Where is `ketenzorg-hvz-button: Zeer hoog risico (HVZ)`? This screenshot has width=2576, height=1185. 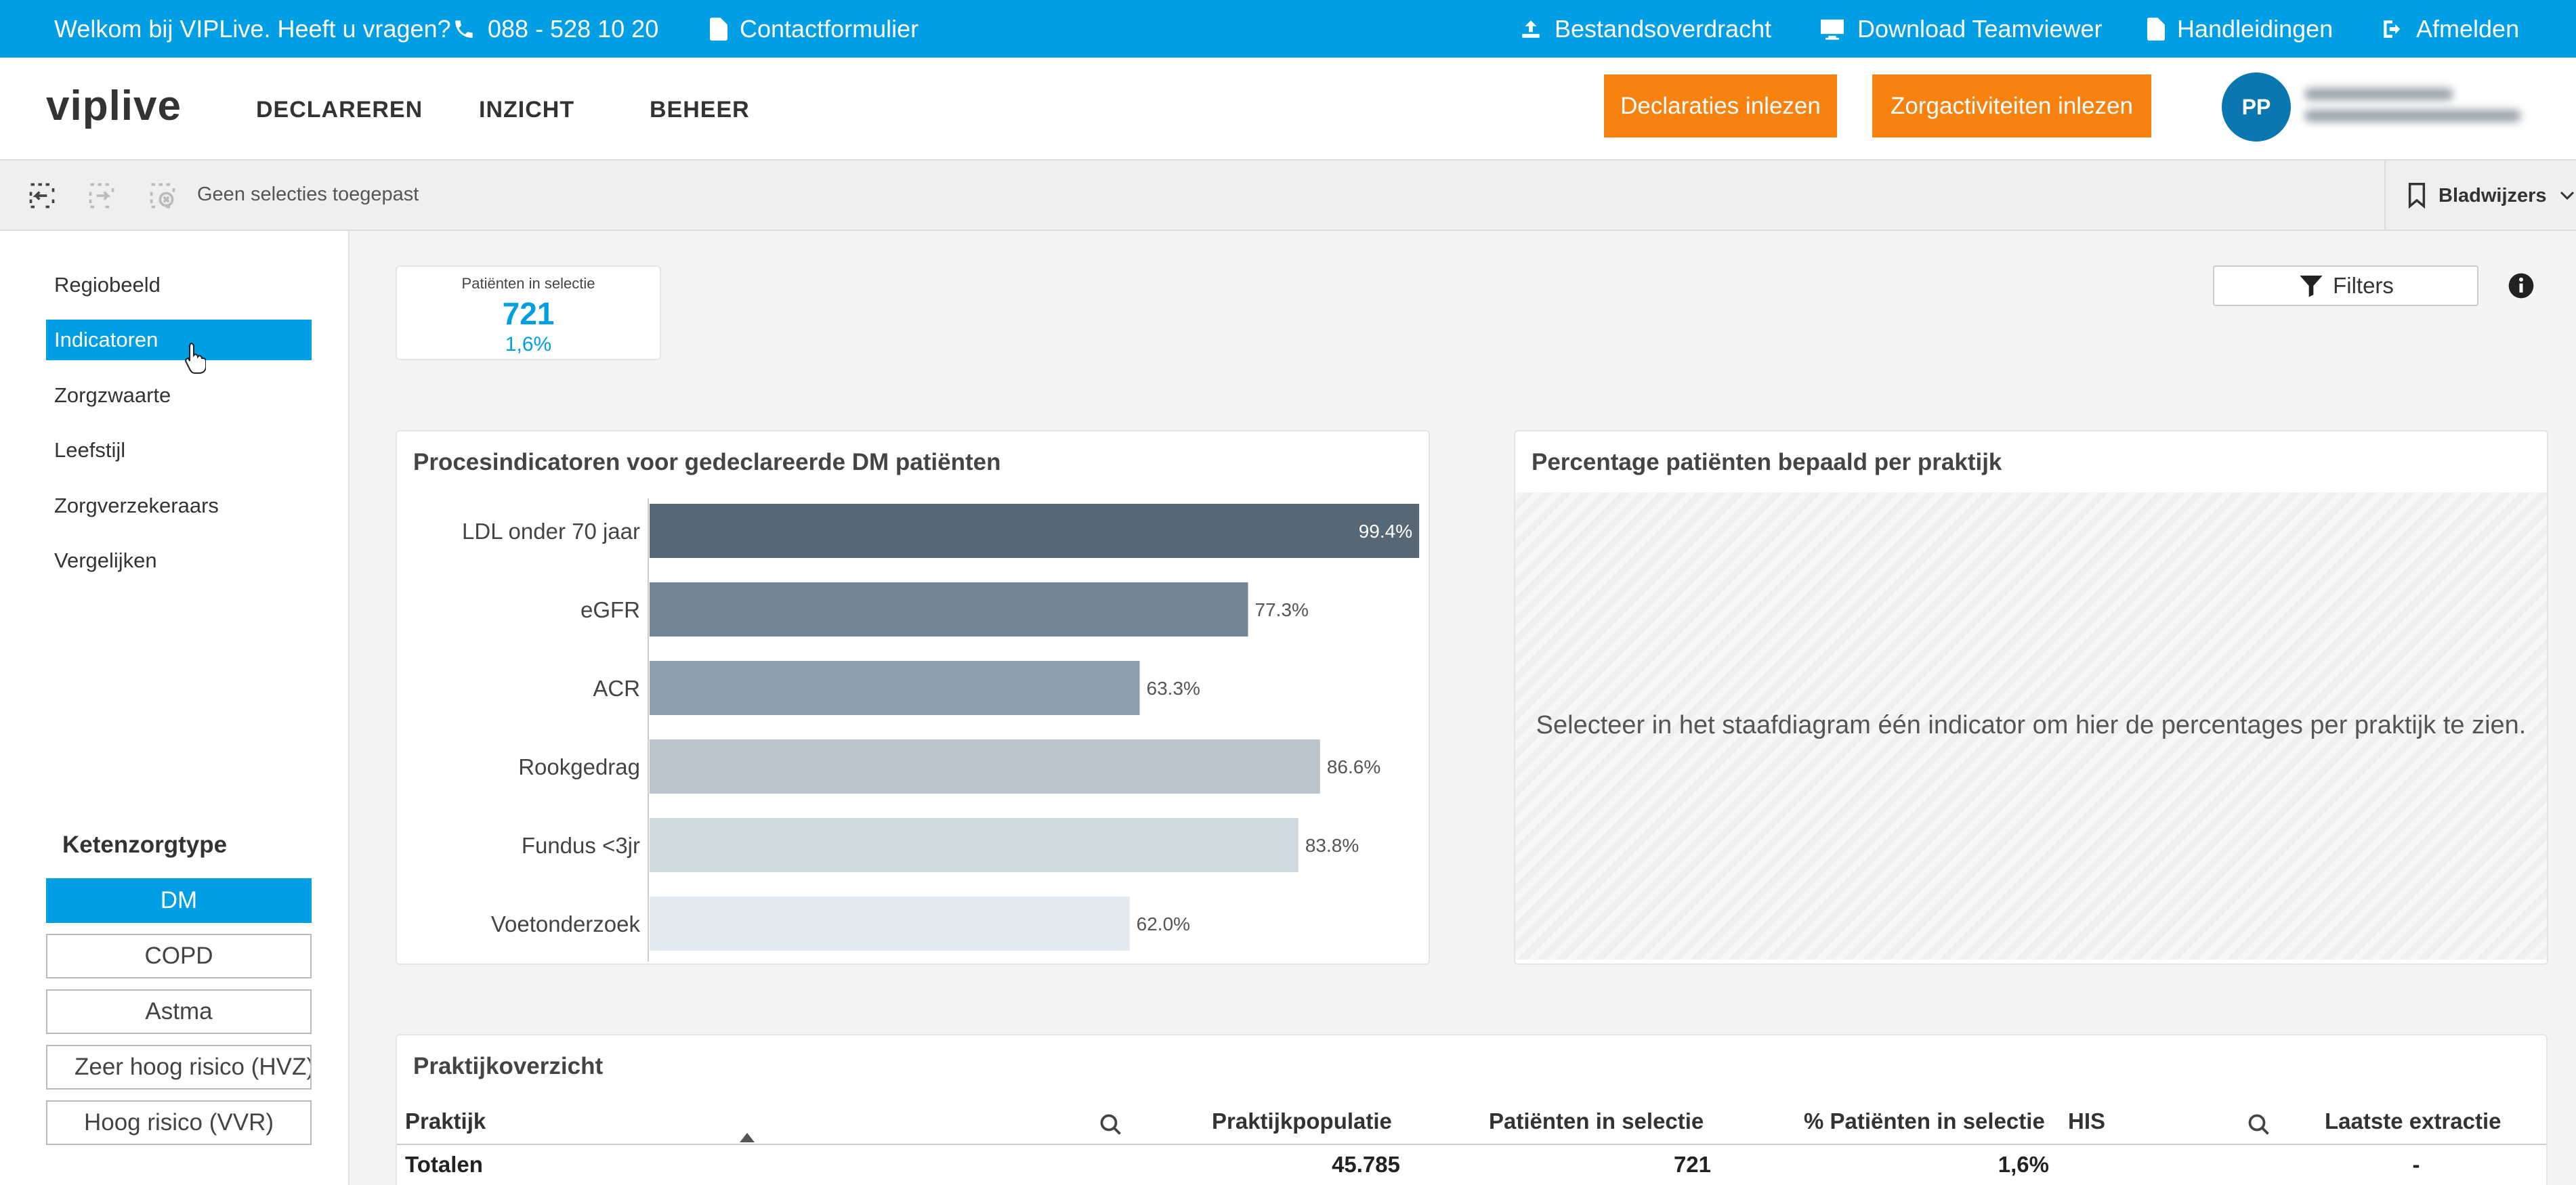
ketenzorg-hvz-button: Zeer hoog risico (HVZ) is located at coordinates (179, 1067).